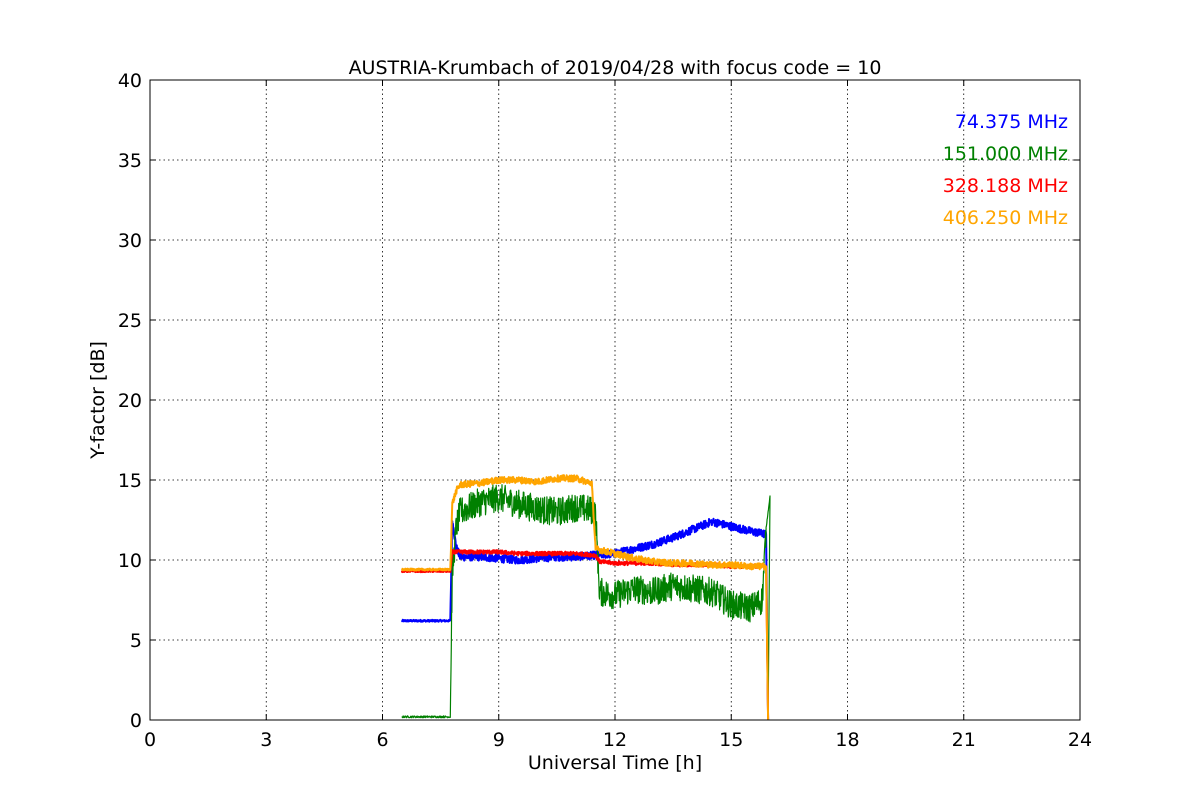 The width and height of the screenshot is (1200, 800). I want to click on y-tick-label: 20, so click(130, 401).